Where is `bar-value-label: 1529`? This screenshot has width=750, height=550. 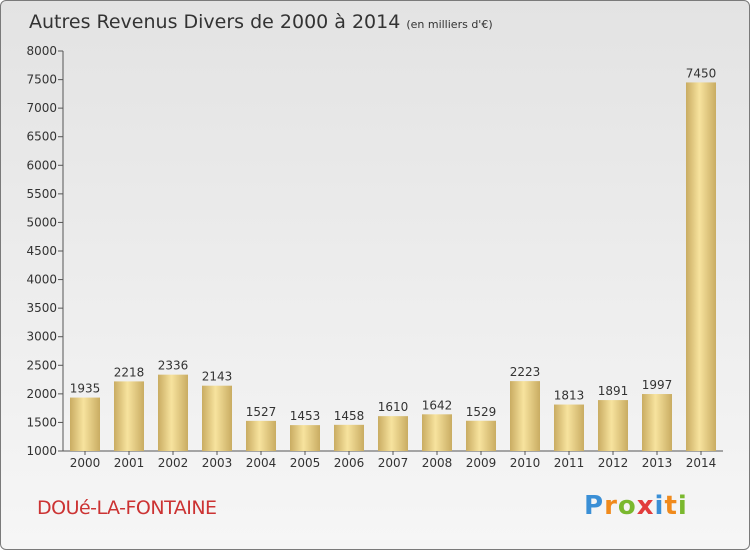 bar-value-label: 1529 is located at coordinates (481, 412).